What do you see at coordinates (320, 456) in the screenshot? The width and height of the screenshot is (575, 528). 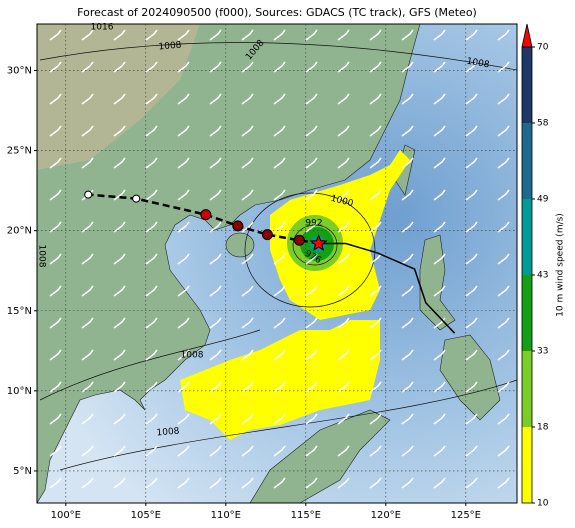 I see `borneo` at bounding box center [320, 456].